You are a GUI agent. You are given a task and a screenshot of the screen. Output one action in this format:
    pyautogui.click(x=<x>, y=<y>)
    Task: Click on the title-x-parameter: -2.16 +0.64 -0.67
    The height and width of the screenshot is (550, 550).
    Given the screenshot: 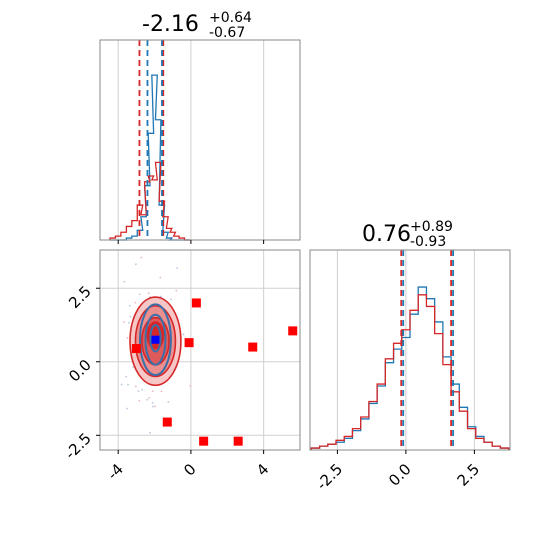 What is the action you would take?
    pyautogui.click(x=197, y=25)
    